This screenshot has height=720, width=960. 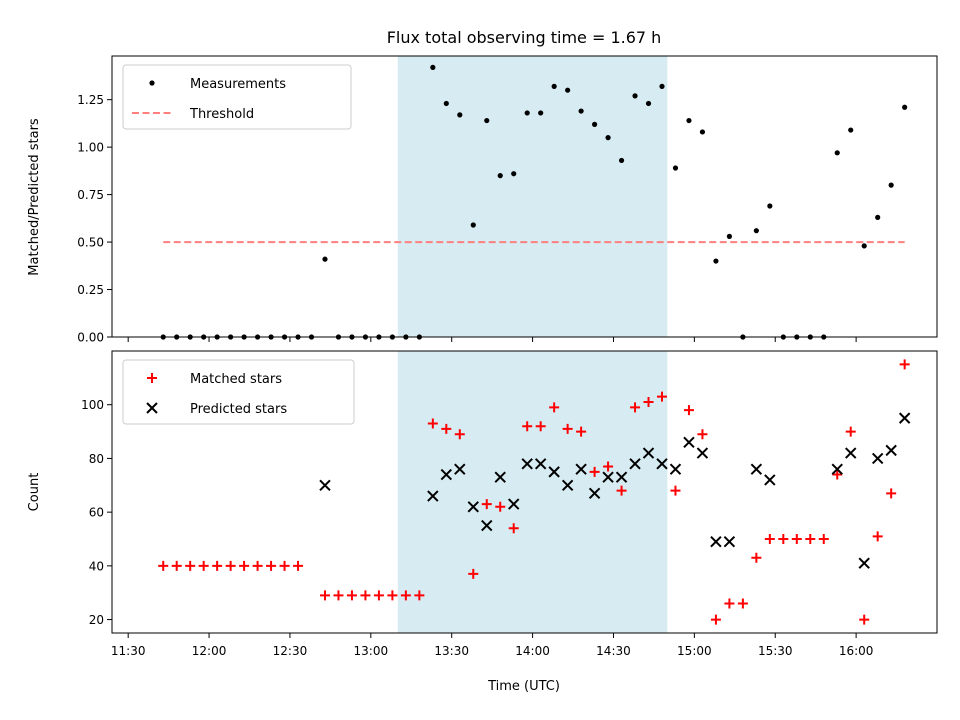 What do you see at coordinates (237, 97) in the screenshot?
I see `legend: Measurements Threshold` at bounding box center [237, 97].